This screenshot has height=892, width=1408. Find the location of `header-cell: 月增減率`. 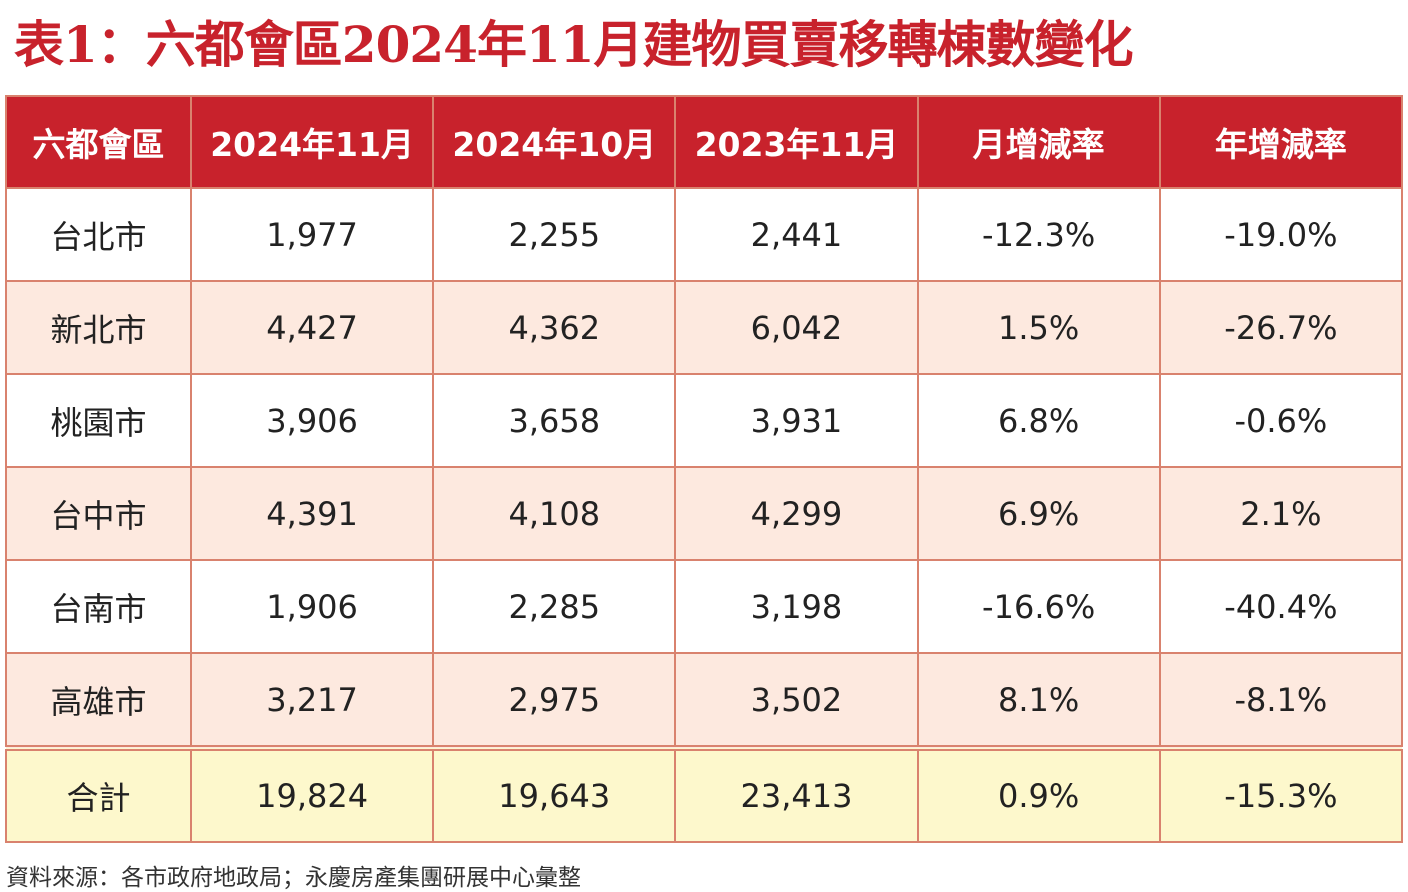

header-cell: 月增減率 is located at coordinates (1038, 142).